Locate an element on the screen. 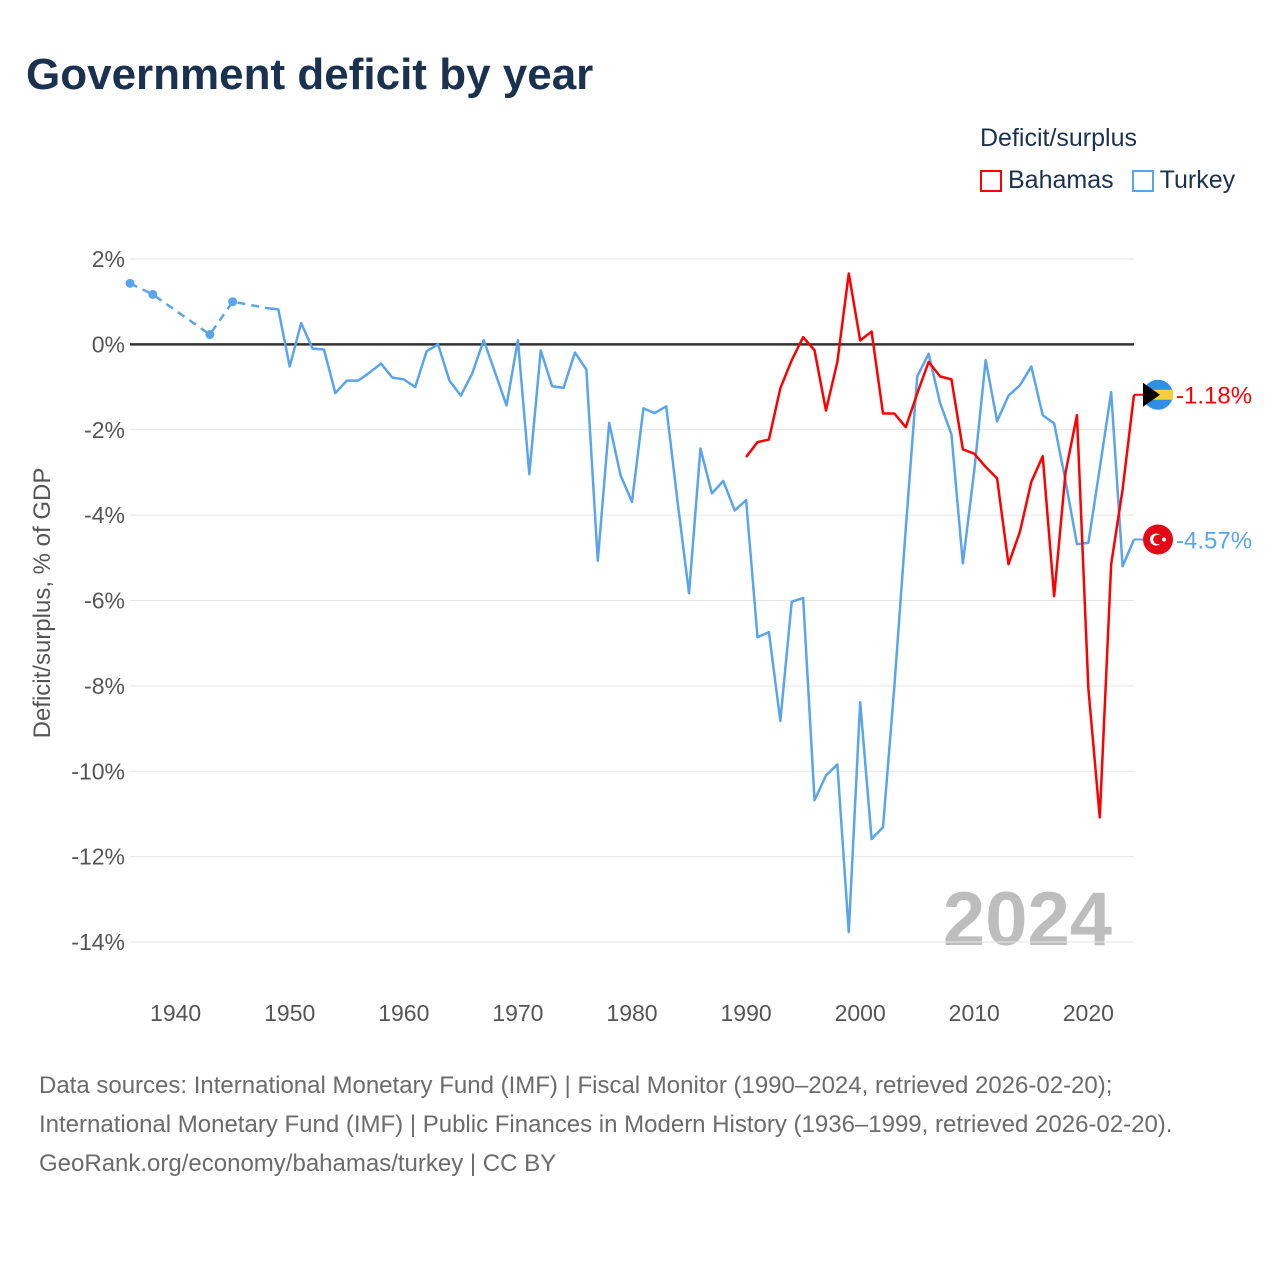 This screenshot has height=1280, width=1280. x-tick-label: 2010 is located at coordinates (974, 1013).